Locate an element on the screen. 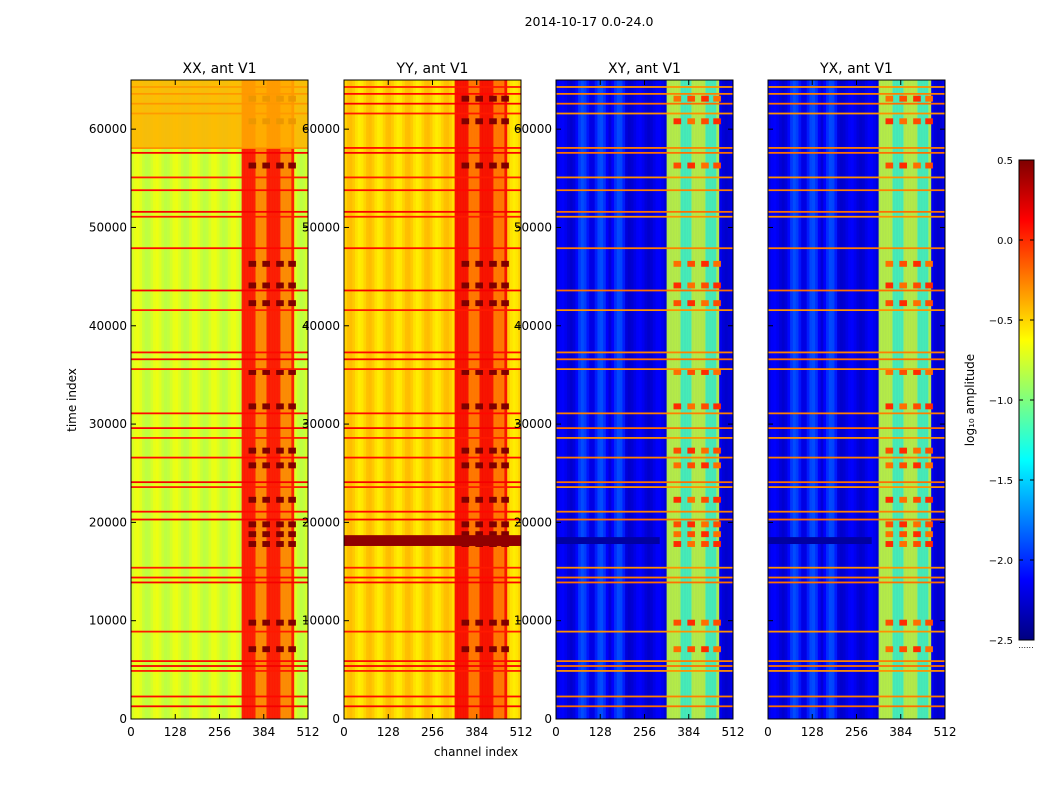  x-tick-label: 384 is located at coordinates (900, 732).